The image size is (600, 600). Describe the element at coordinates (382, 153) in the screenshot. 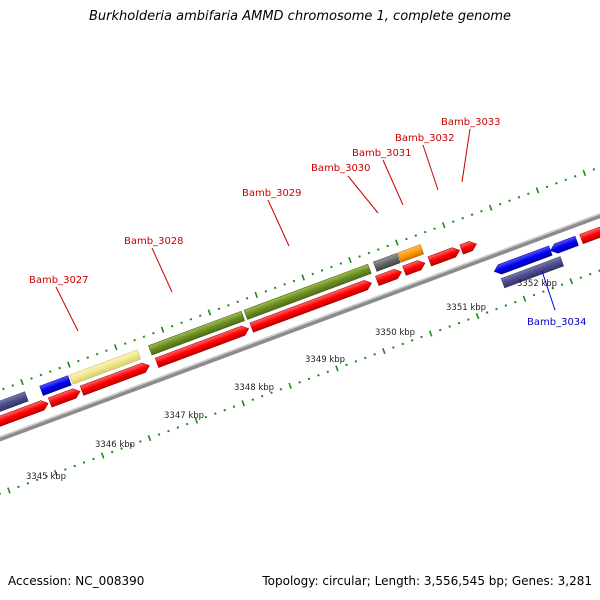

I see `gene-label: Bamb_3031` at that location.